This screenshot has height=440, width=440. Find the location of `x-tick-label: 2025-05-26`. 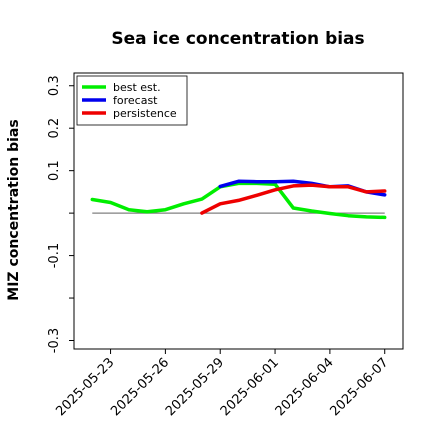

x-tick-label: 2025-05-26 is located at coordinates (140, 387).